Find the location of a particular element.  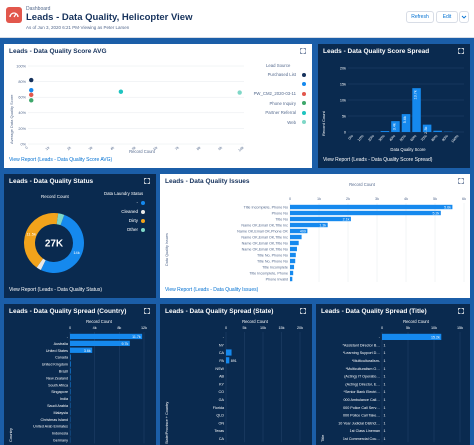

country-xlabel: Record Count is located at coordinates (99, 321).